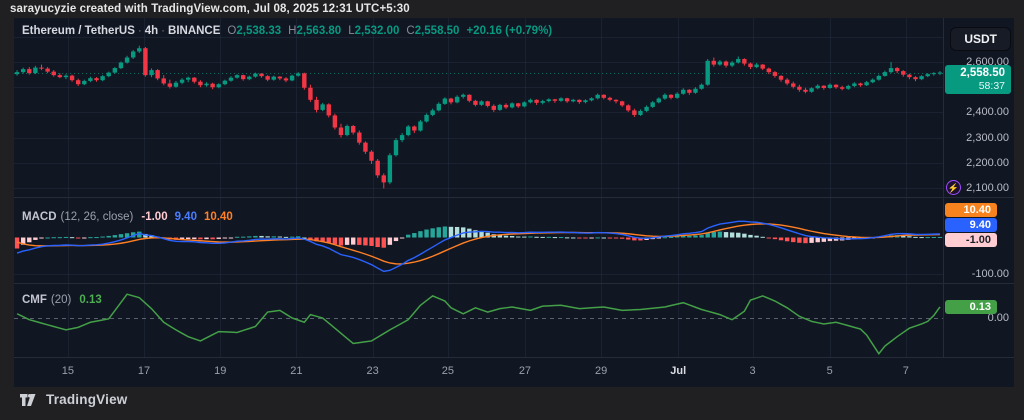 This screenshot has width=1024, height=420. I want to click on macd-hist-value: -1.00, so click(154, 217).